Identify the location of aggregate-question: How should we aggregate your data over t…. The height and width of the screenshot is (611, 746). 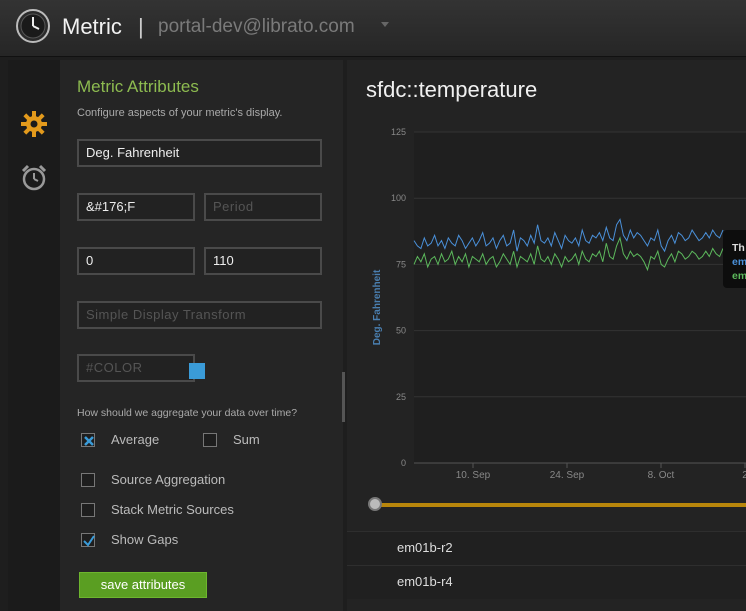
(187, 413).